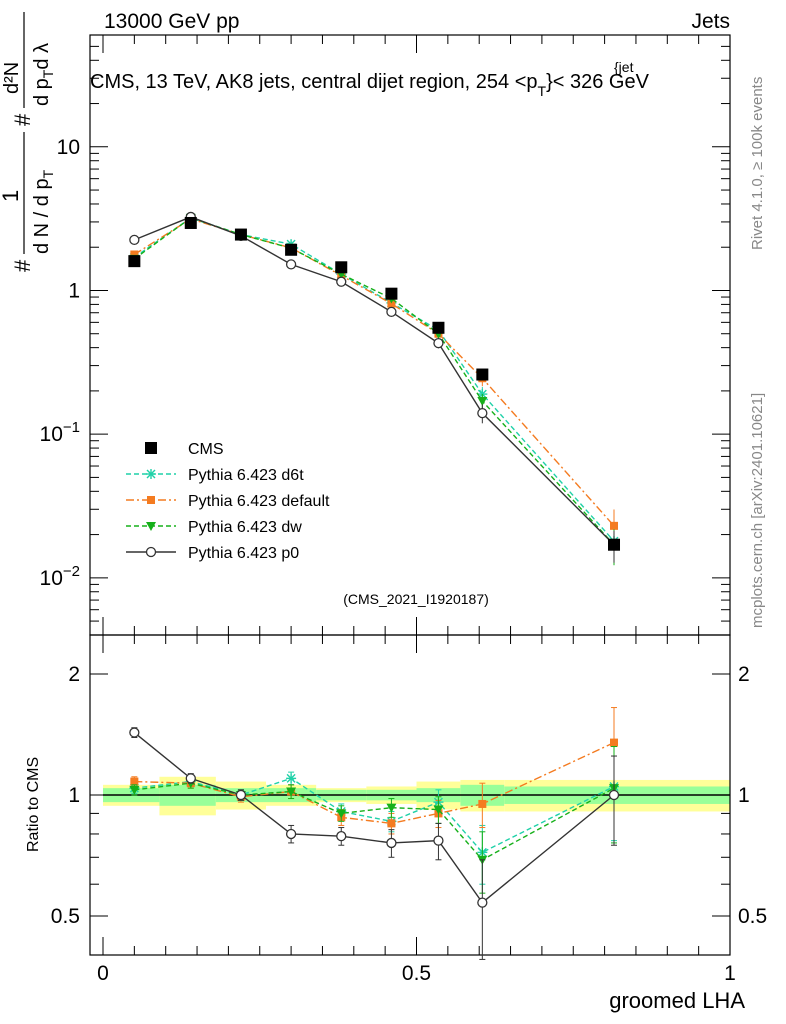 The width and height of the screenshot is (786, 1024). What do you see at coordinates (65, 916) in the screenshot?
I see `ratio-y-tick-label-left: 0.5` at bounding box center [65, 916].